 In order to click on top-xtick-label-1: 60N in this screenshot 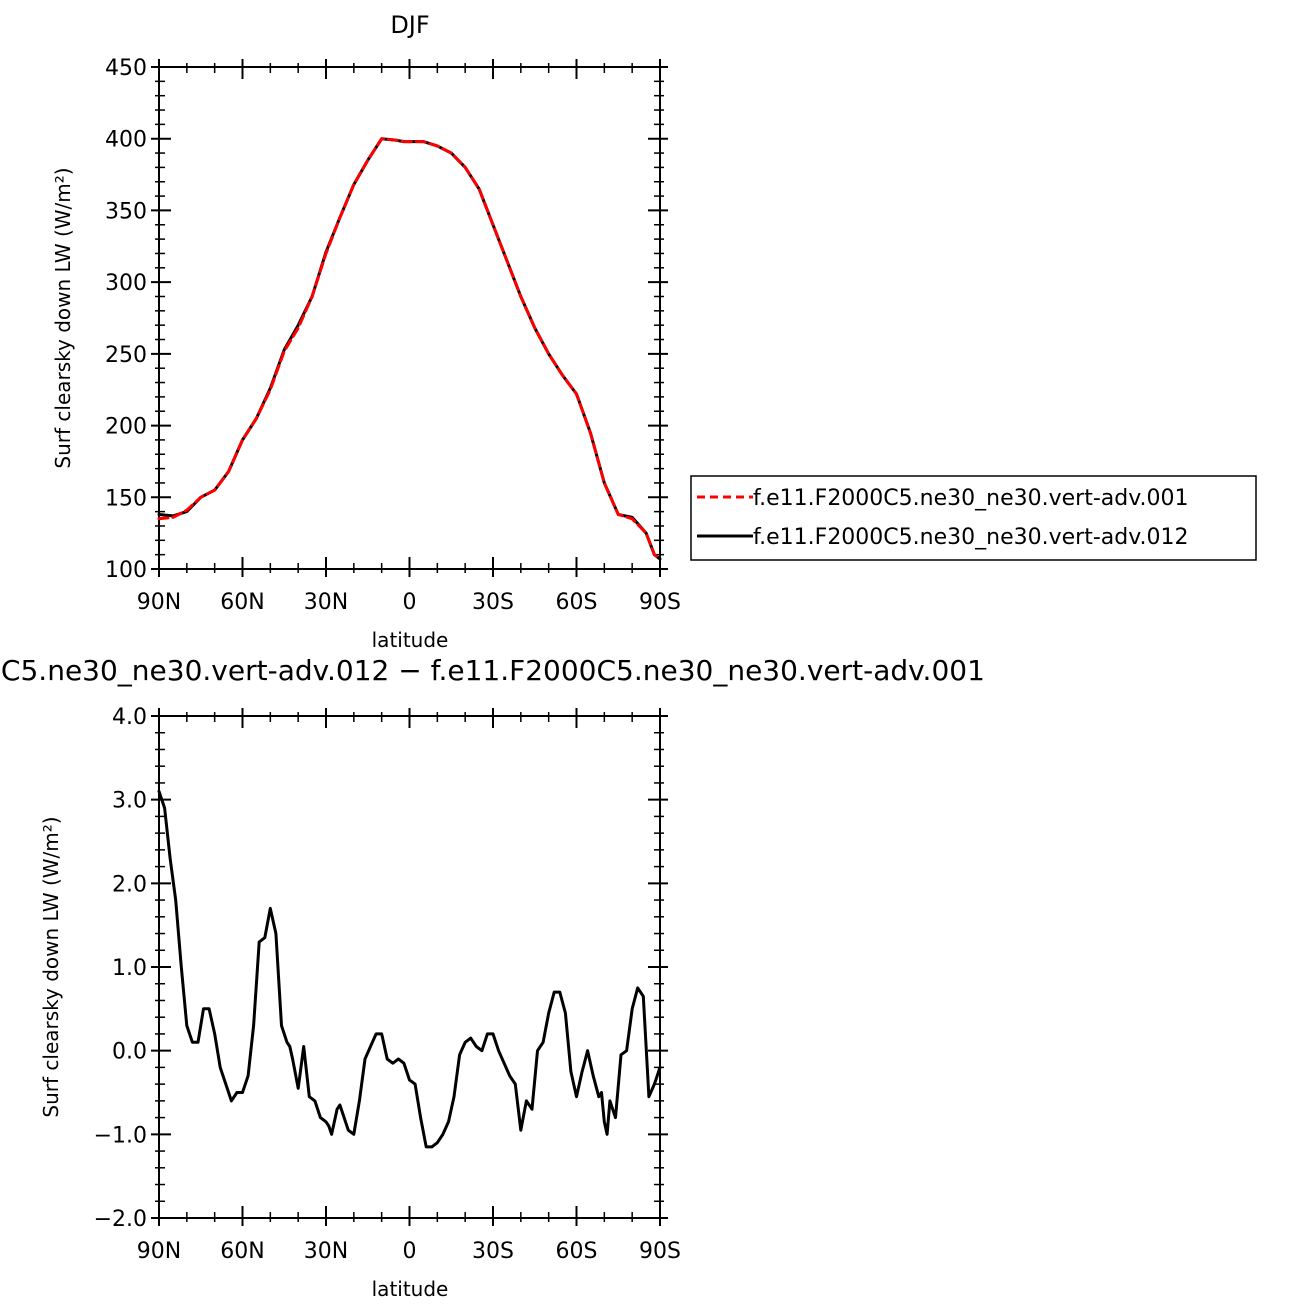, I will do `click(242, 602)`.